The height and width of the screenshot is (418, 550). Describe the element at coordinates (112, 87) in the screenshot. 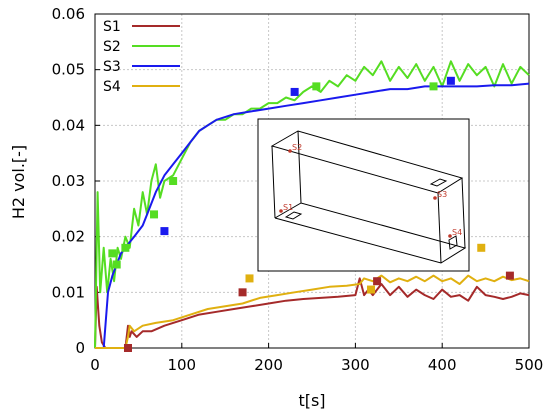

I see `legend-label-s4: S4` at that location.